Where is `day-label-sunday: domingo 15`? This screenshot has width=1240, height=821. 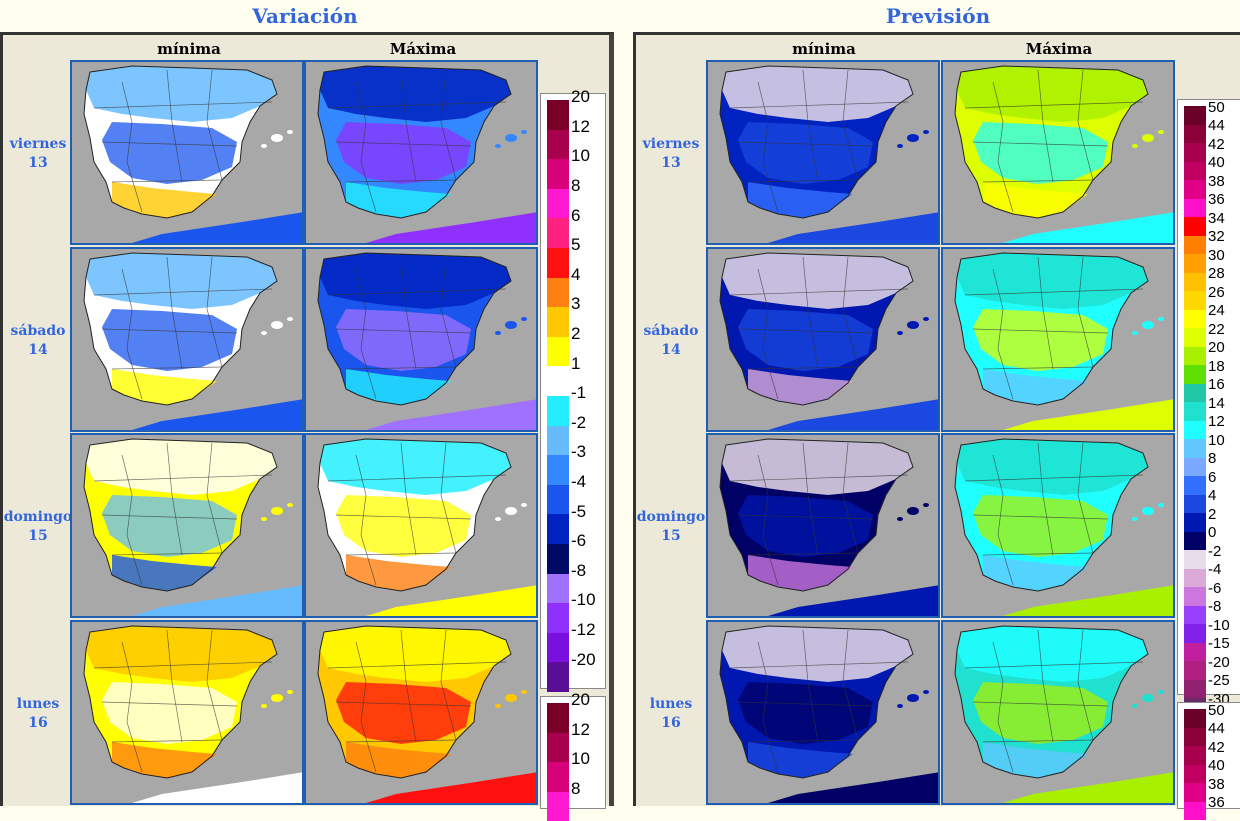 day-label-sunday: domingo 15 is located at coordinates (671, 527).